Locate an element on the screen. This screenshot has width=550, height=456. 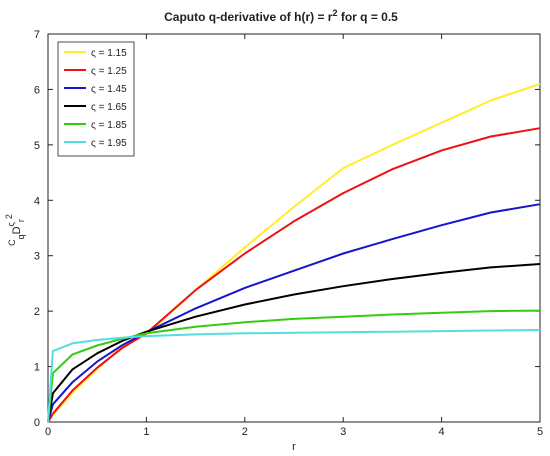
y-tick-label: 4 is located at coordinates (37, 201).